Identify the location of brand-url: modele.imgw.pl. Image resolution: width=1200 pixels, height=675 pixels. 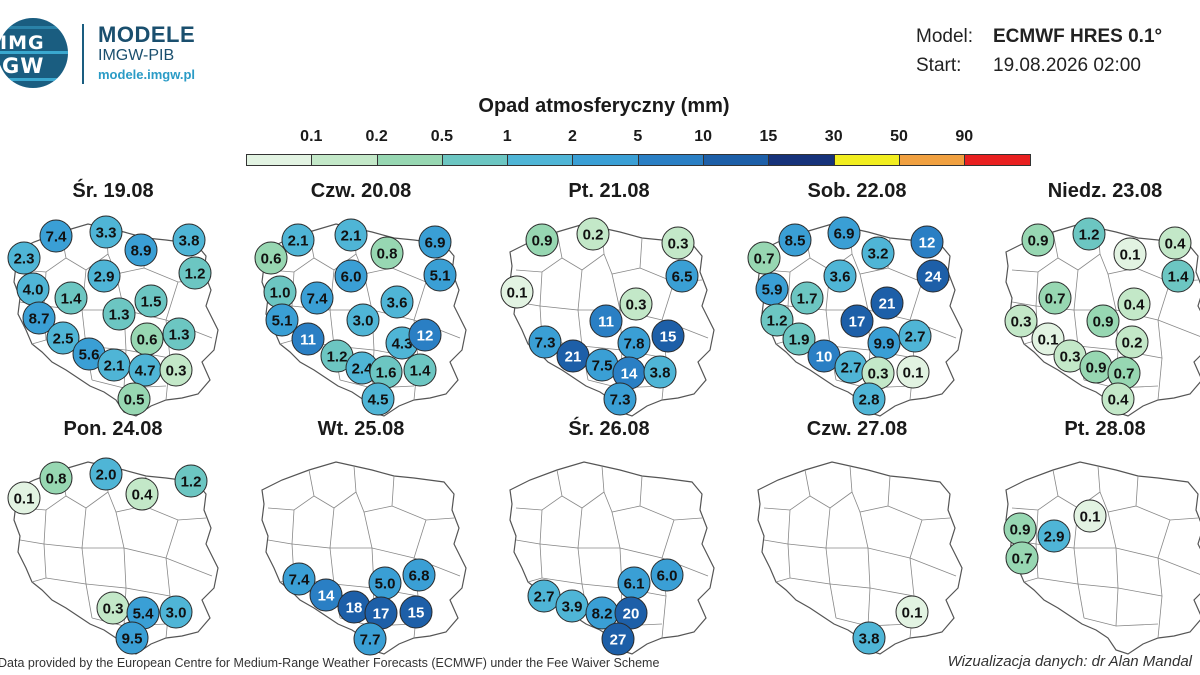
(147, 74).